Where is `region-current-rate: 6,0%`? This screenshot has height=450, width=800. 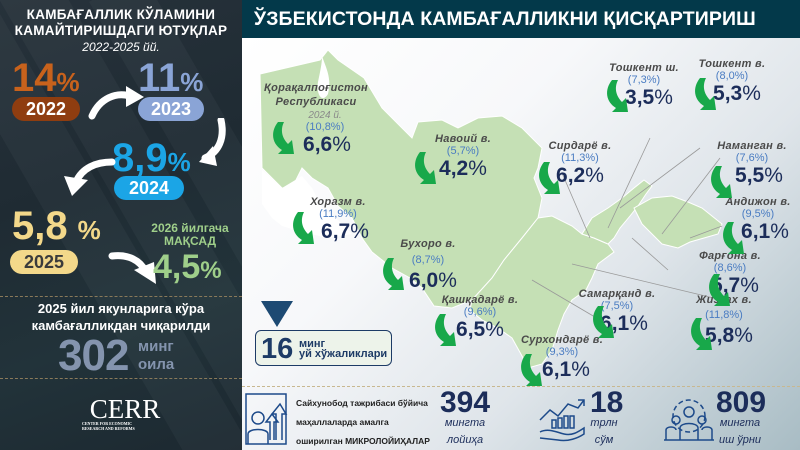 region-current-rate: 6,0% is located at coordinates (433, 280).